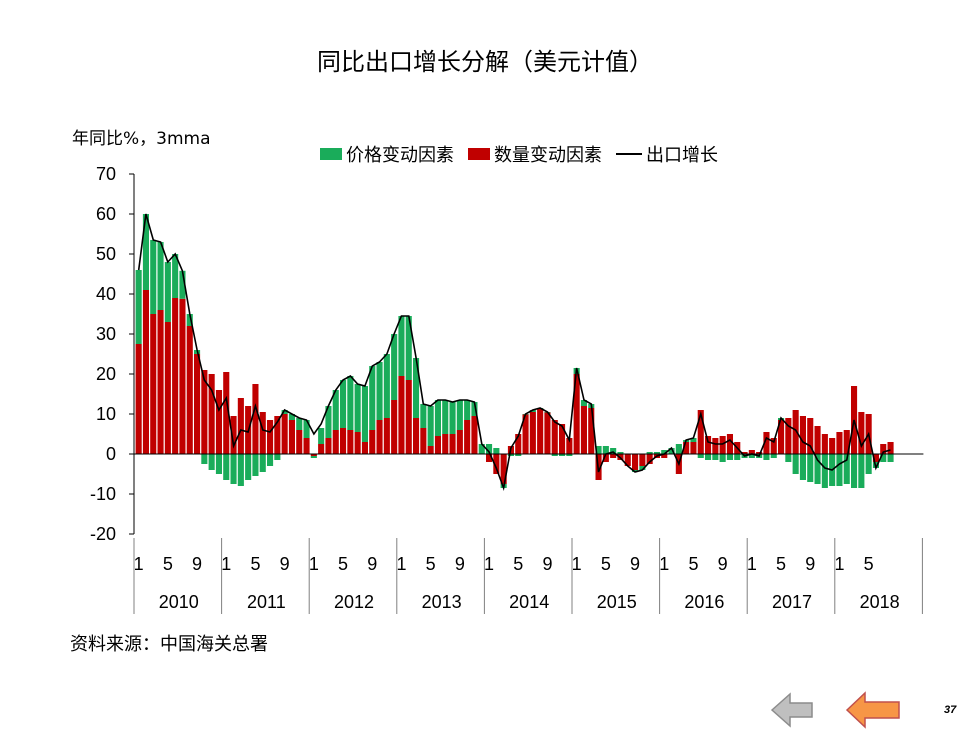 This screenshot has width=970, height=730. I want to click on x-month-tick-label: 5, so click(693, 564).